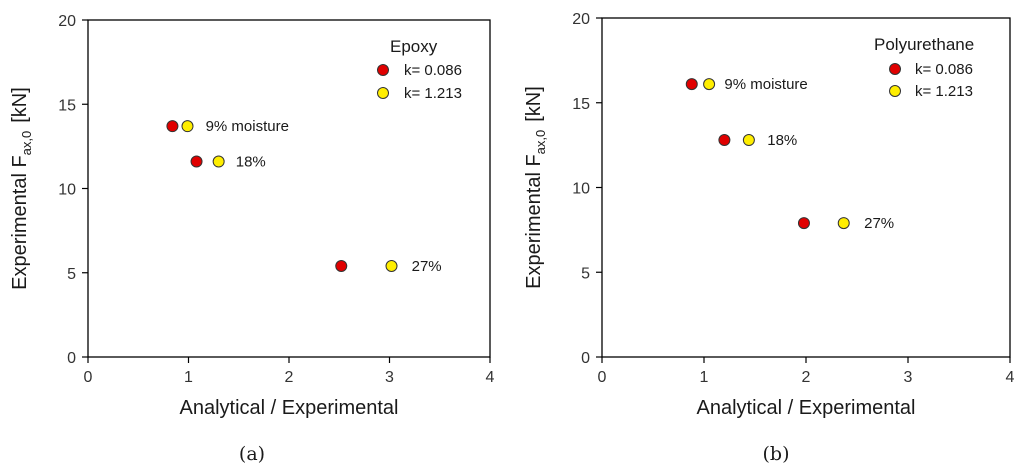 This screenshot has width=1021, height=470. What do you see at coordinates (414, 46) in the screenshot?
I see `legend-title-a: Epoxy` at bounding box center [414, 46].